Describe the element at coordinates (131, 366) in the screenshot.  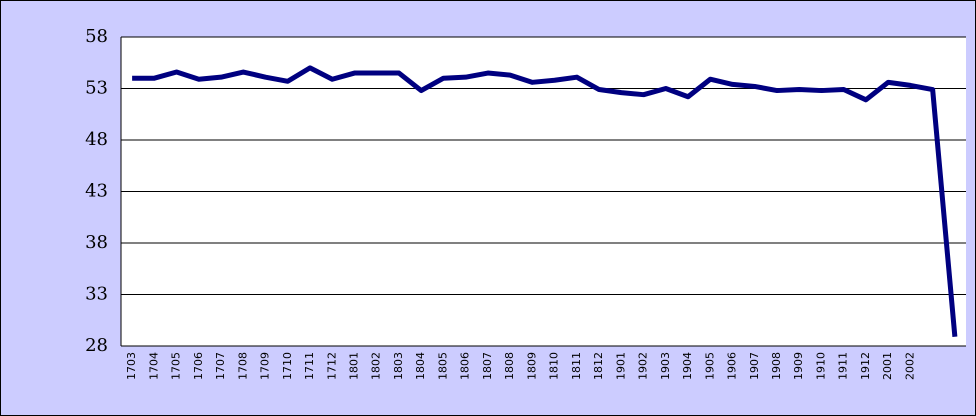
I see `x-tick-label: 1703` at that location.